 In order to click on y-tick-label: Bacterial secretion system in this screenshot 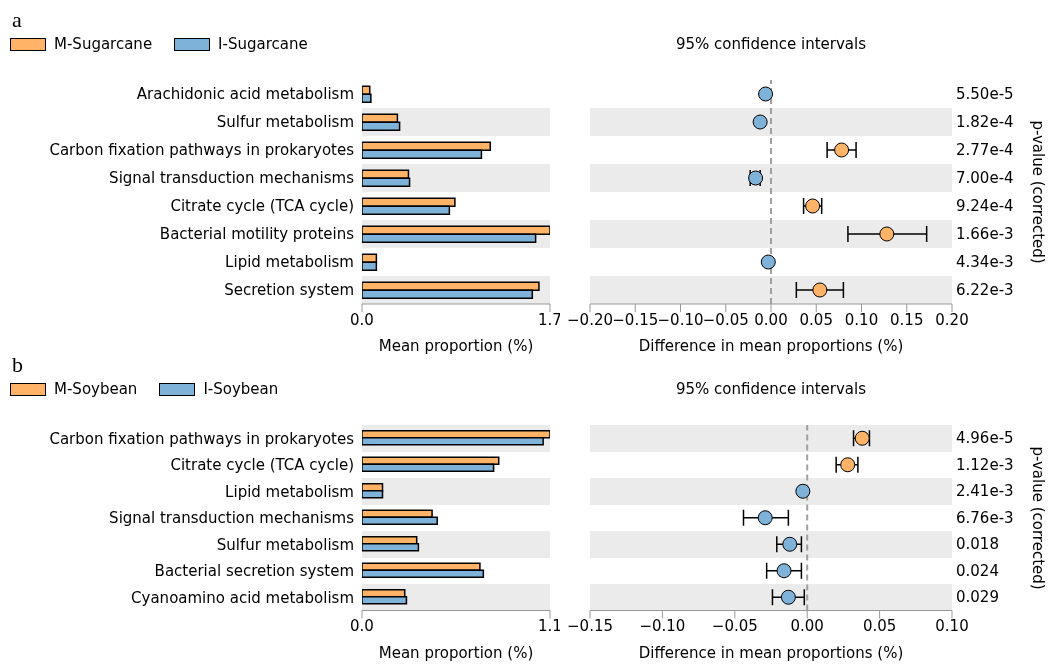, I will do `click(254, 571)`.